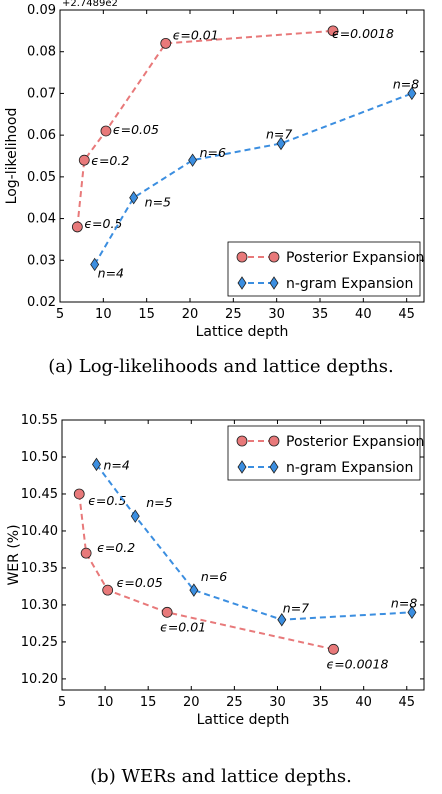  I want to click on y-tick-label: 10.30, so click(39, 605).